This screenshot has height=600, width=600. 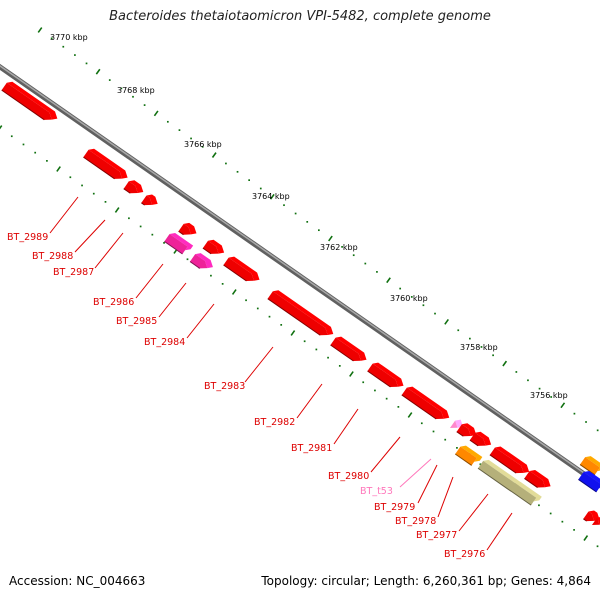 What do you see at coordinates (339, 247) in the screenshot?
I see `tick-label-3762: 3762 kbp` at bounding box center [339, 247].